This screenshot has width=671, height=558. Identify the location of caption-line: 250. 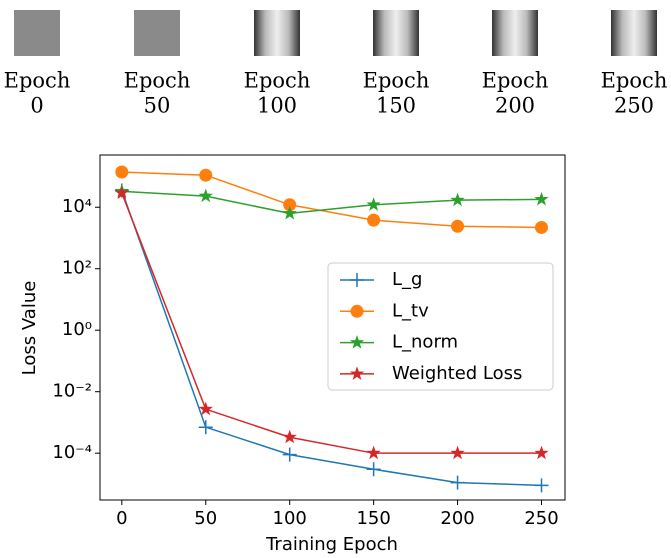
(634, 106).